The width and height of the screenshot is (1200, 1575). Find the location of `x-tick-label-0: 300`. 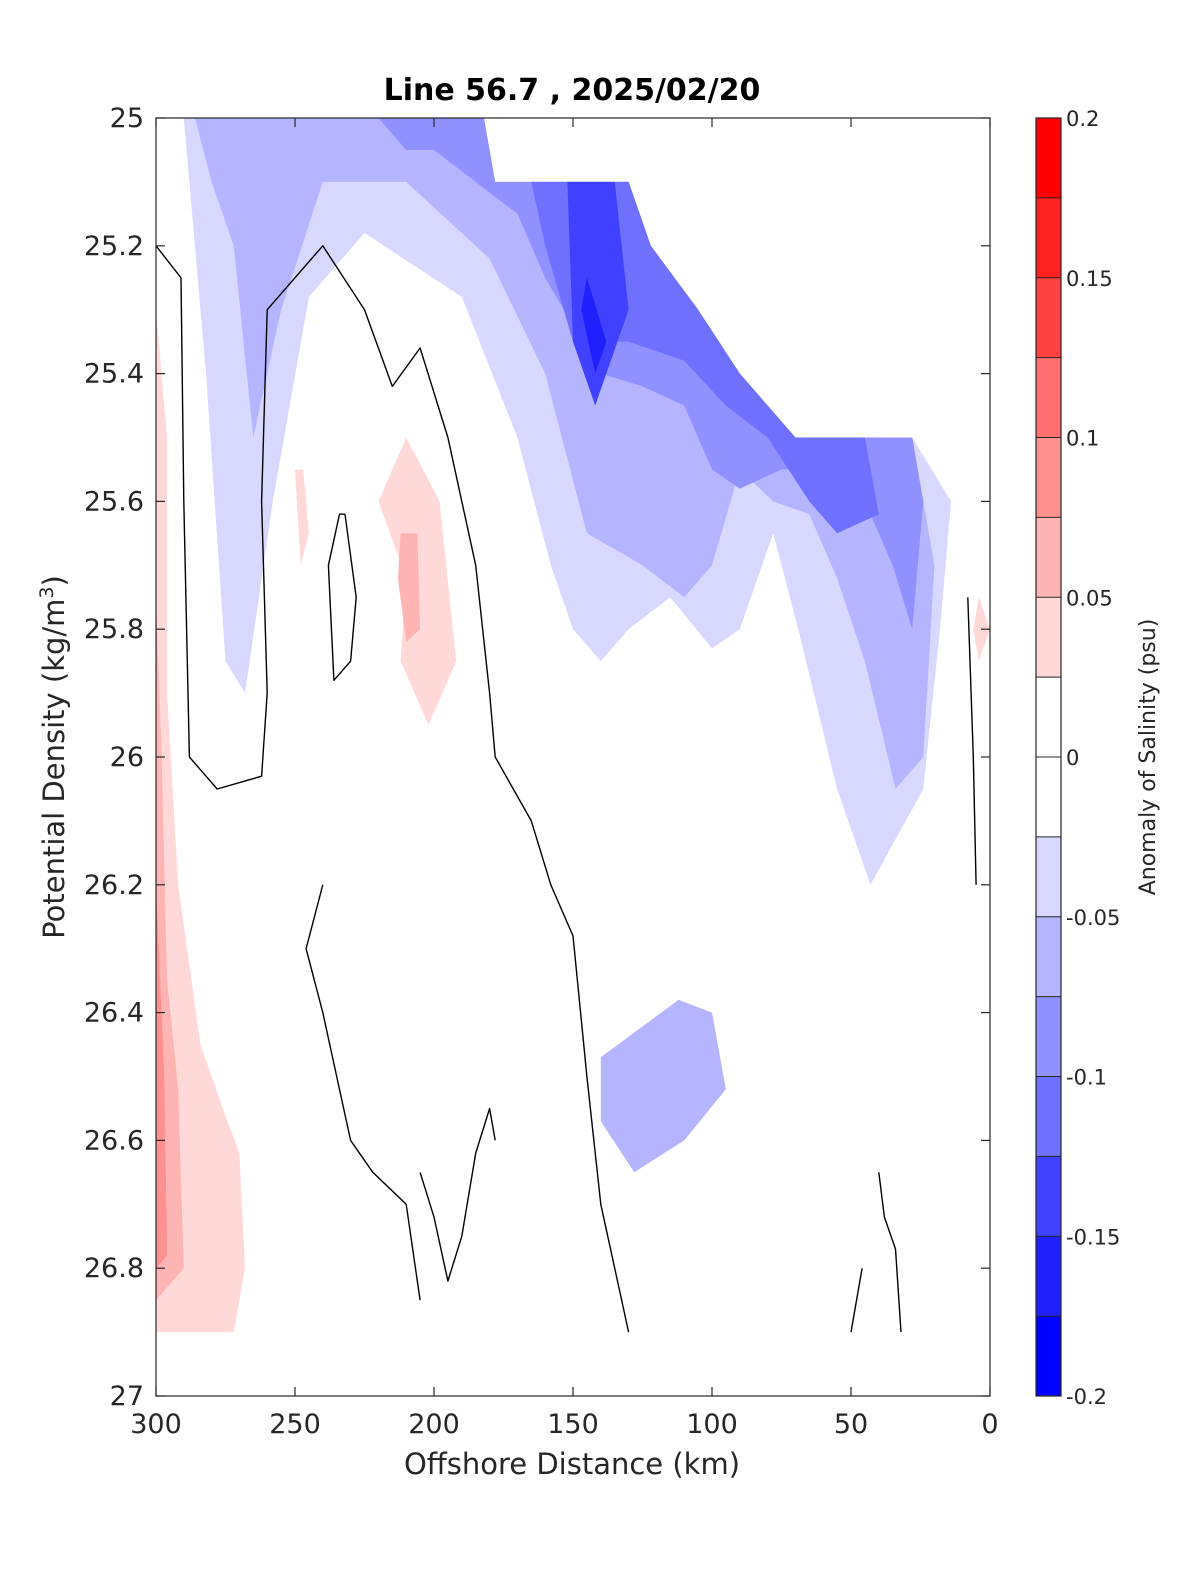

x-tick-label-0: 300 is located at coordinates (156, 1424).